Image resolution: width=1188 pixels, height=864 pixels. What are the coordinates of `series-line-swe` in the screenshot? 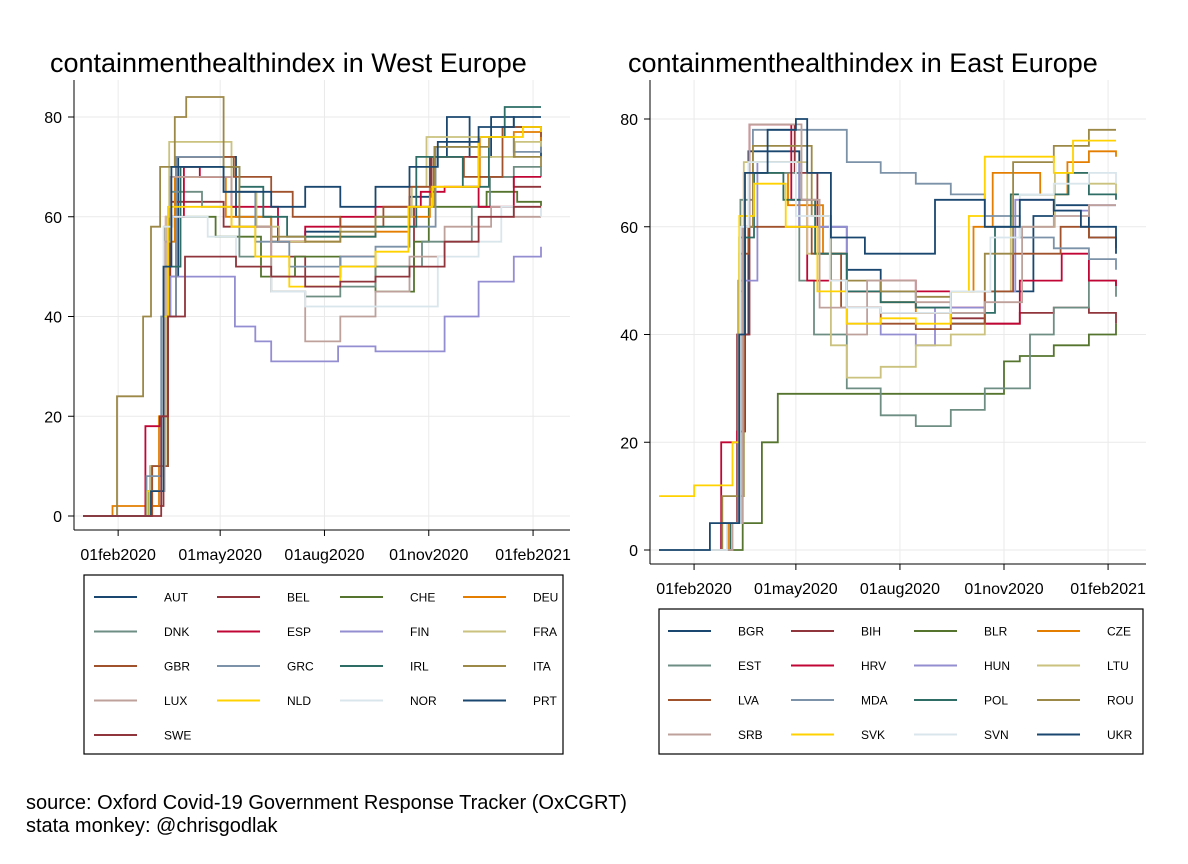 It's located at (312, 361).